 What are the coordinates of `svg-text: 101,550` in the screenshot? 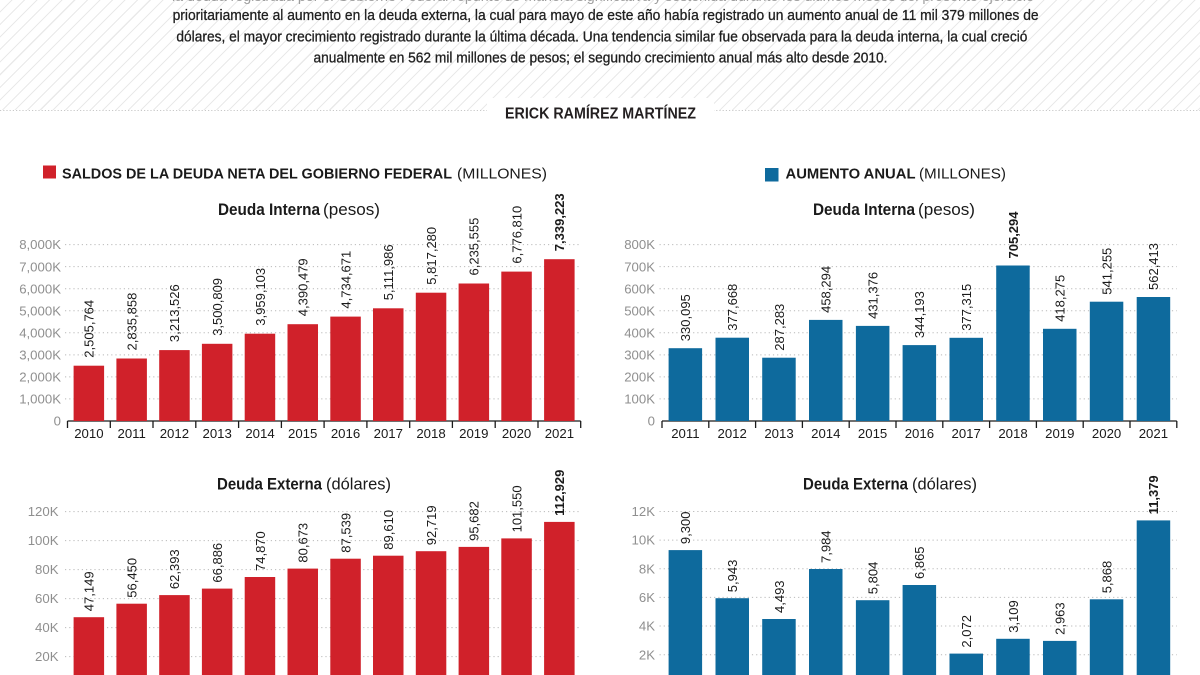 It's located at (516, 508).